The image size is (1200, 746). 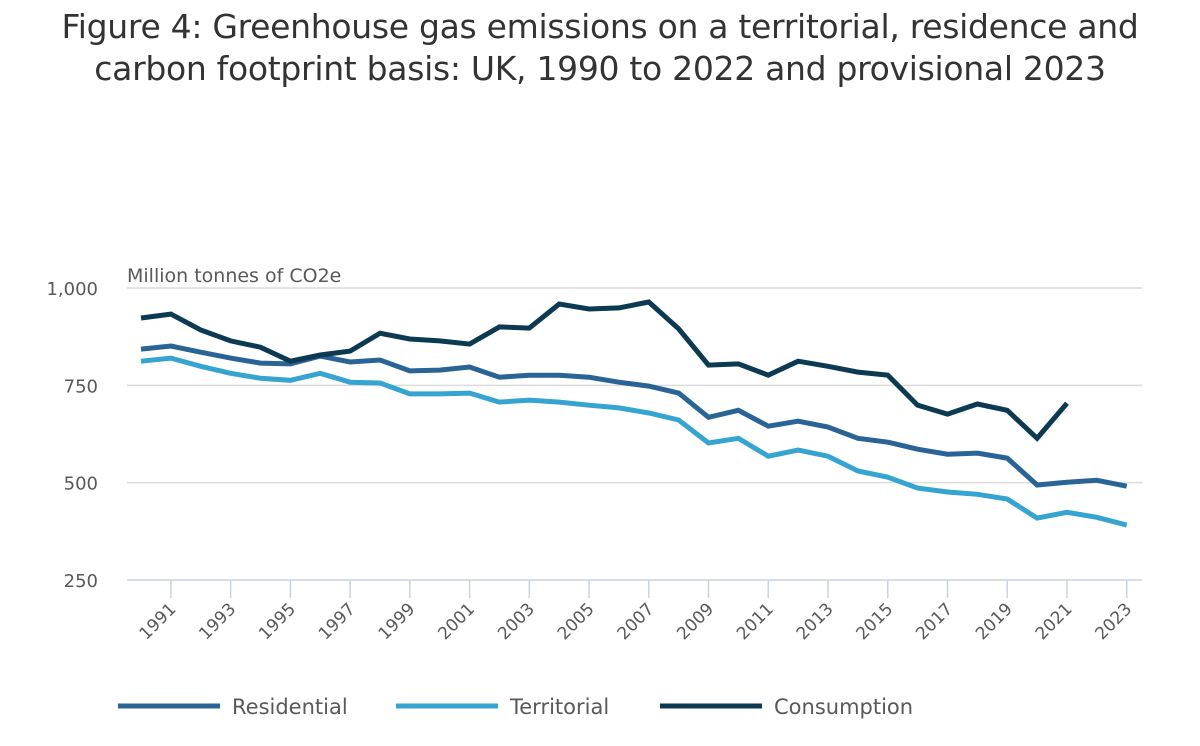 I want to click on x-tick-label: 2005, so click(x=576, y=621).